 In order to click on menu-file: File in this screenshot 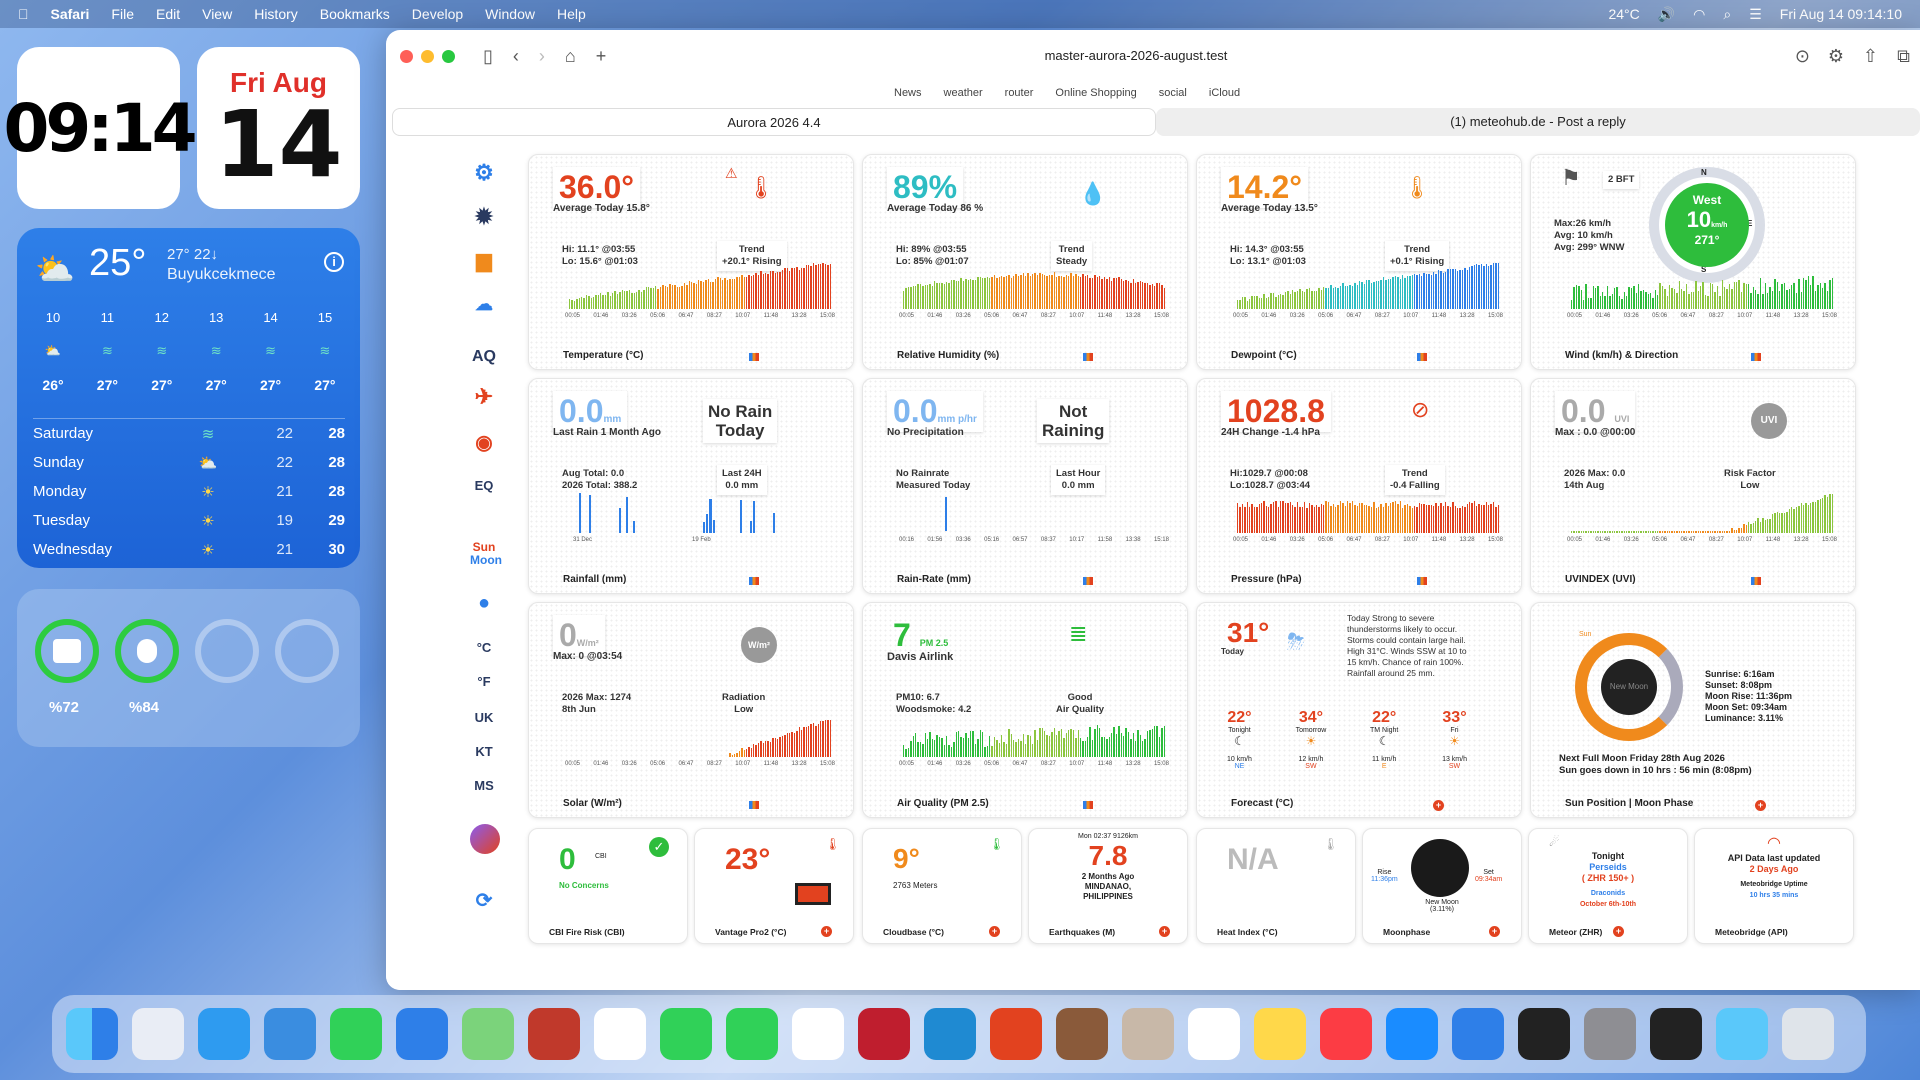, I will do `click(122, 14)`.